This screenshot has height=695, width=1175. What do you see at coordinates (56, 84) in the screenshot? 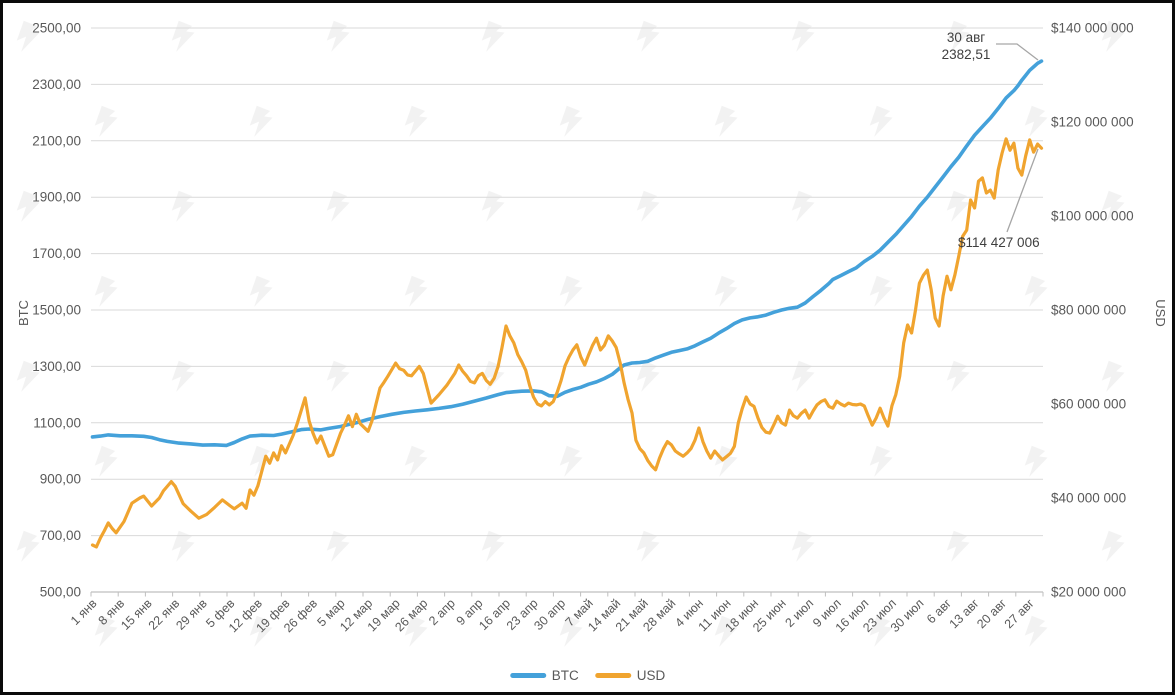
I see `left-axis-tick-label: 2300,00` at bounding box center [56, 84].